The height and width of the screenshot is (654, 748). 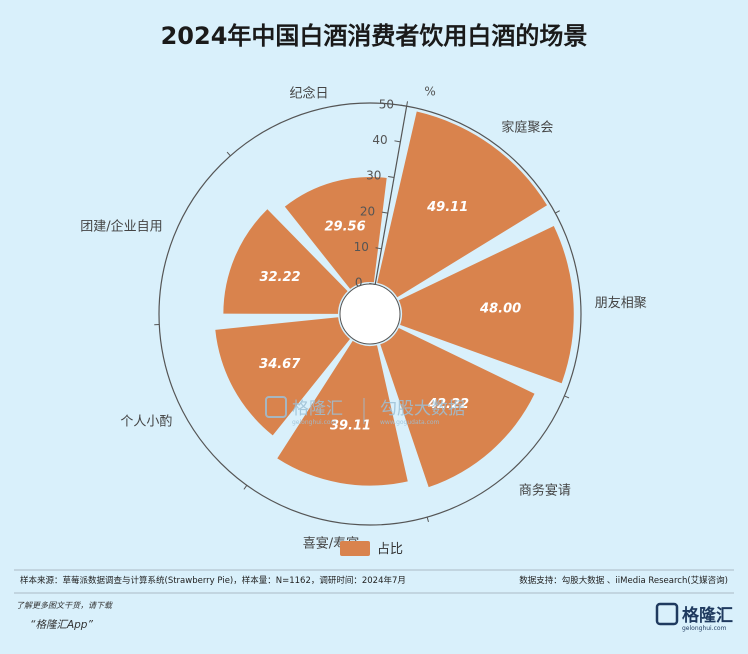 What do you see at coordinates (121, 227) in the screenshot?
I see `category-label-5: 团建/企业自用` at bounding box center [121, 227].